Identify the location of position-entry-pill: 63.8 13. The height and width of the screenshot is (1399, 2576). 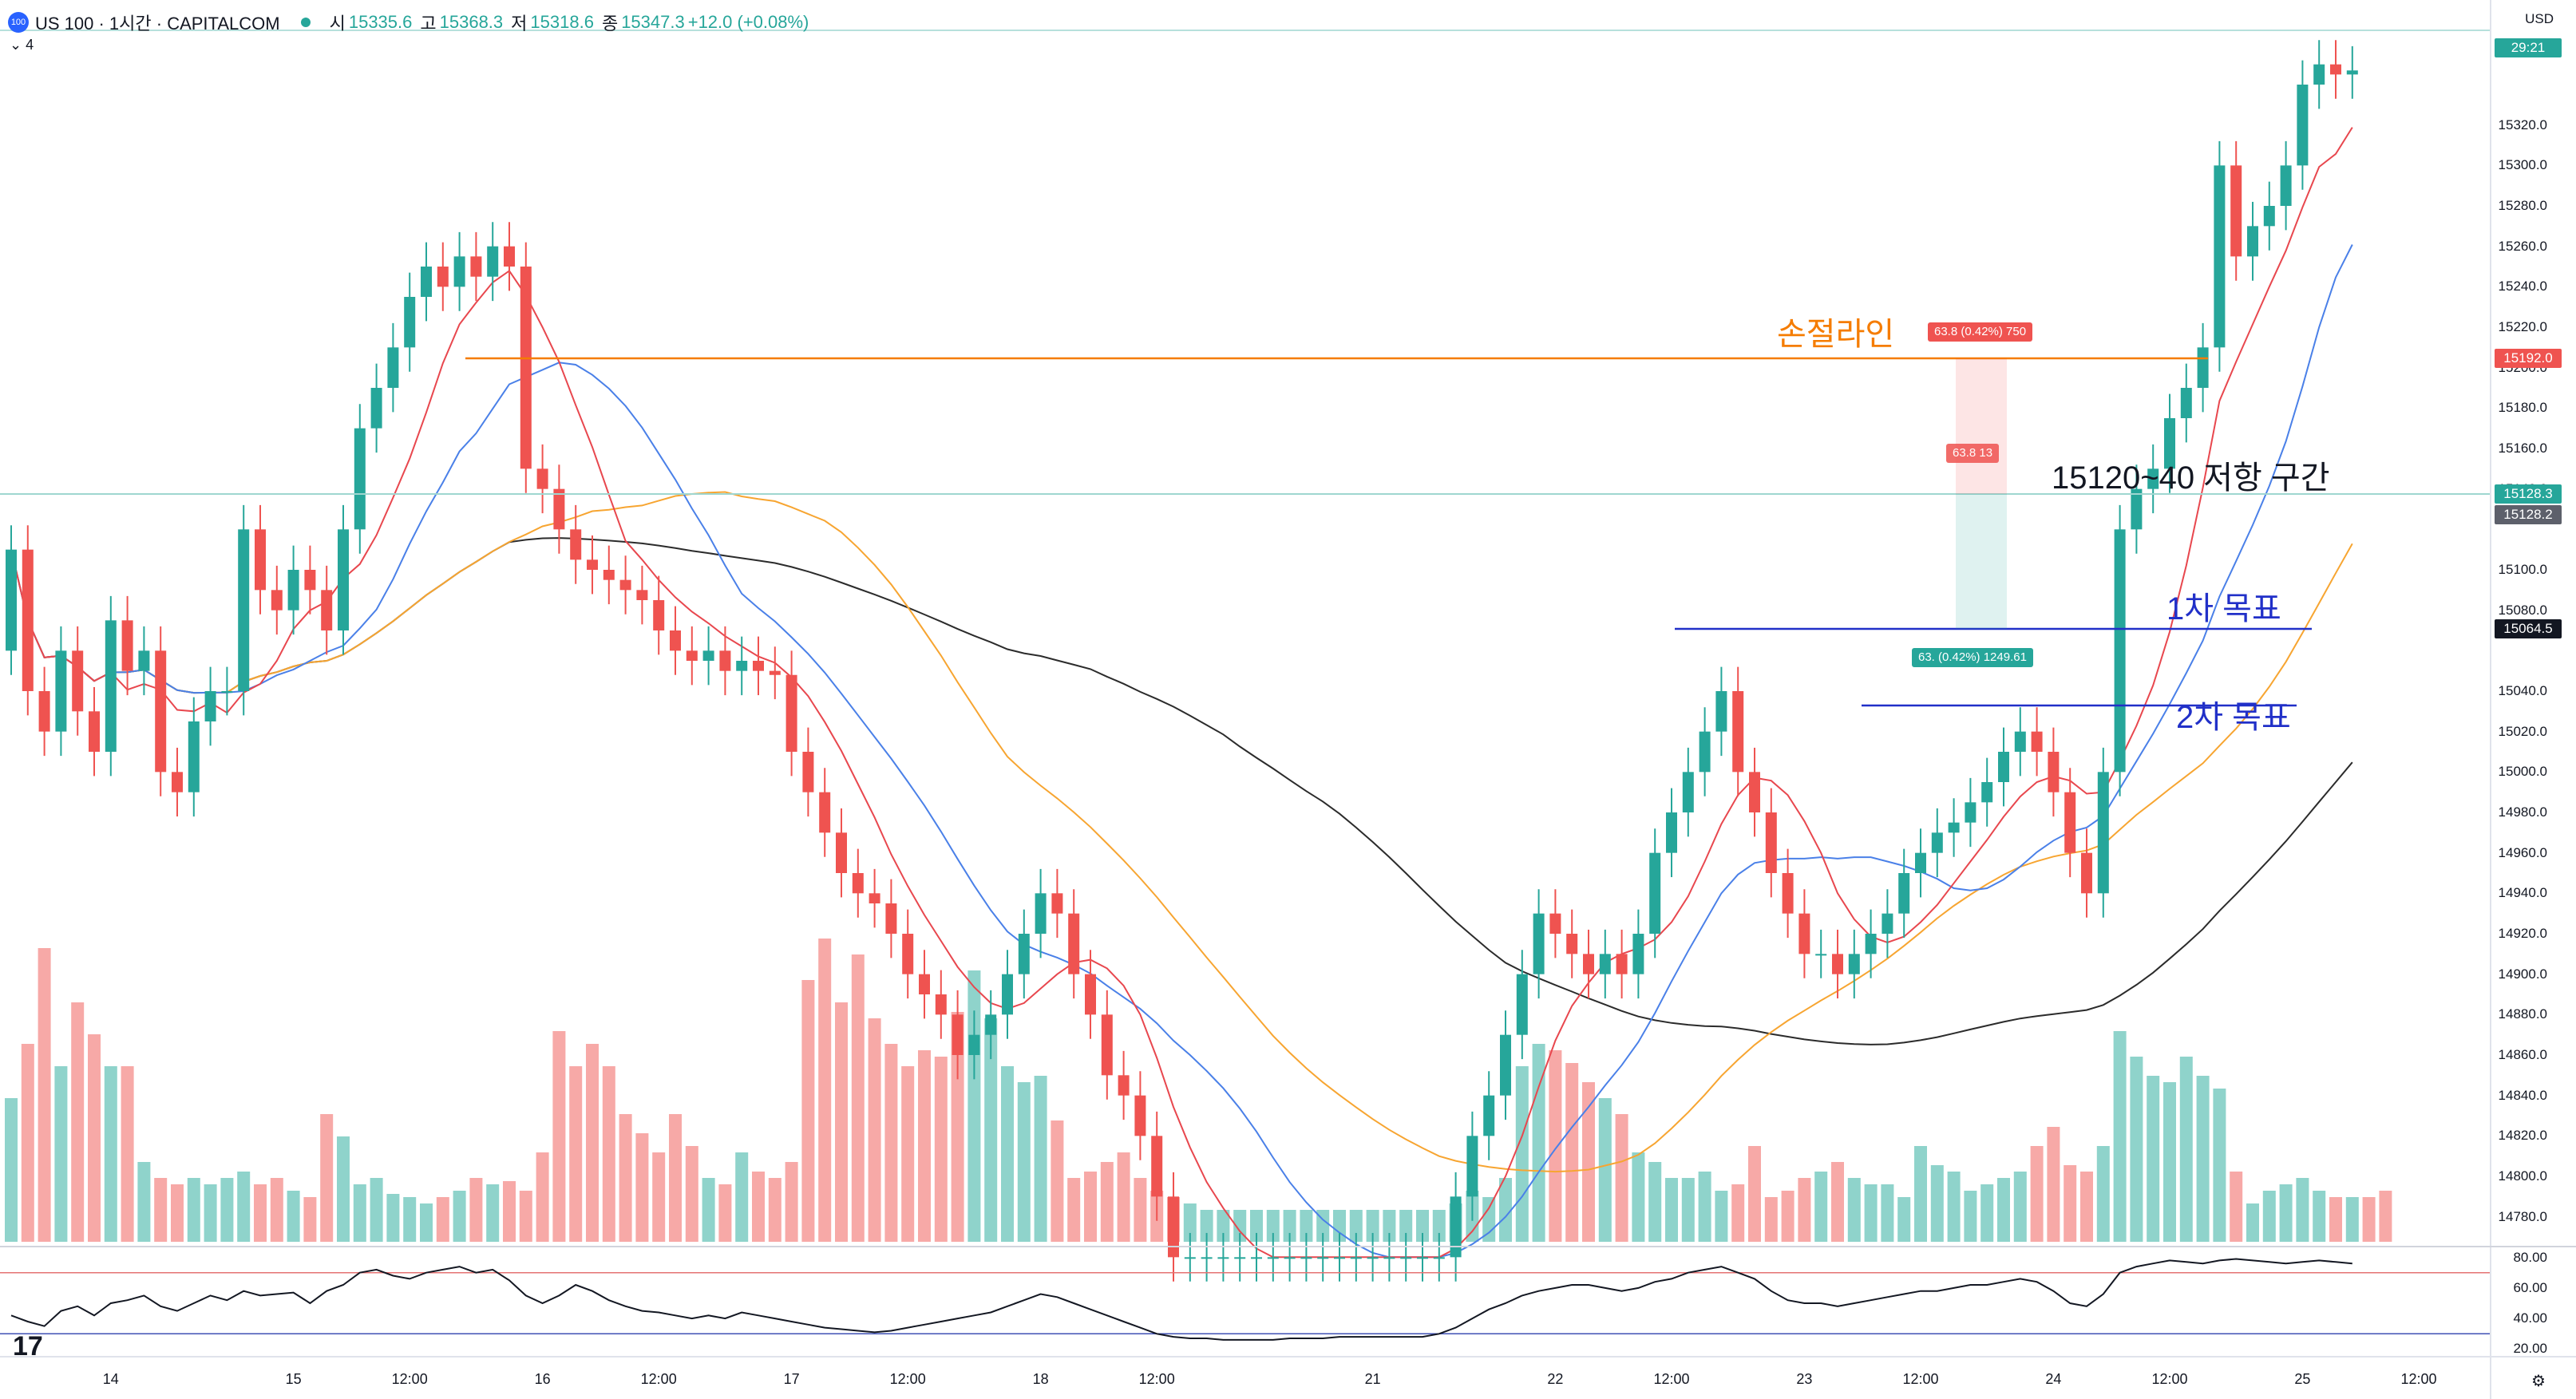
(1973, 453).